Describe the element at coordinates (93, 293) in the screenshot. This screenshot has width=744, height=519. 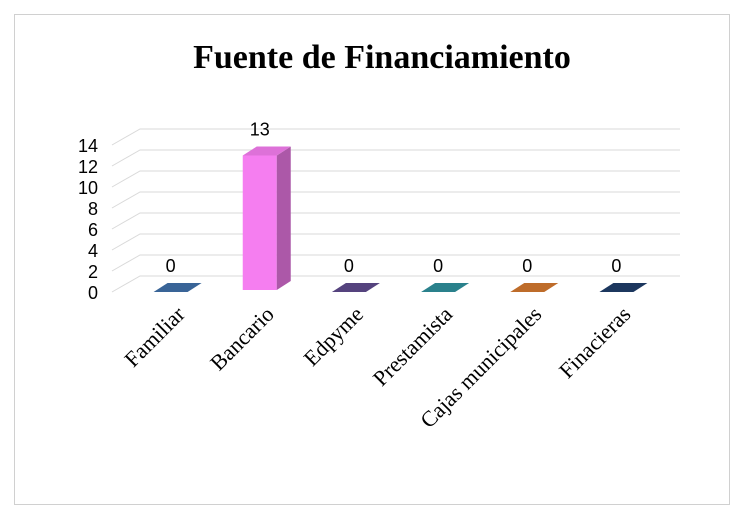
I see `y-tick-label: 0` at that location.